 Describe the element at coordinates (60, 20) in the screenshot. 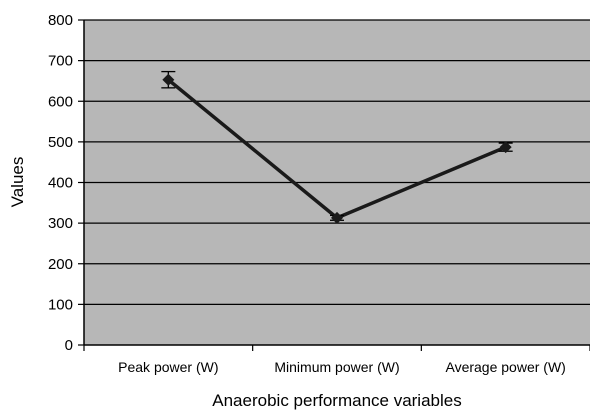

I see `y-tick-label: 800` at that location.